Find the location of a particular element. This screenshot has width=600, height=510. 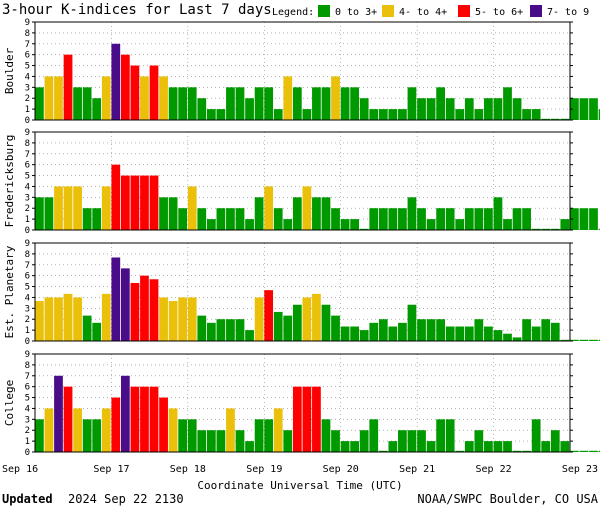

updated-value: 2024 Sep 22 2130 is located at coordinates (126, 499).